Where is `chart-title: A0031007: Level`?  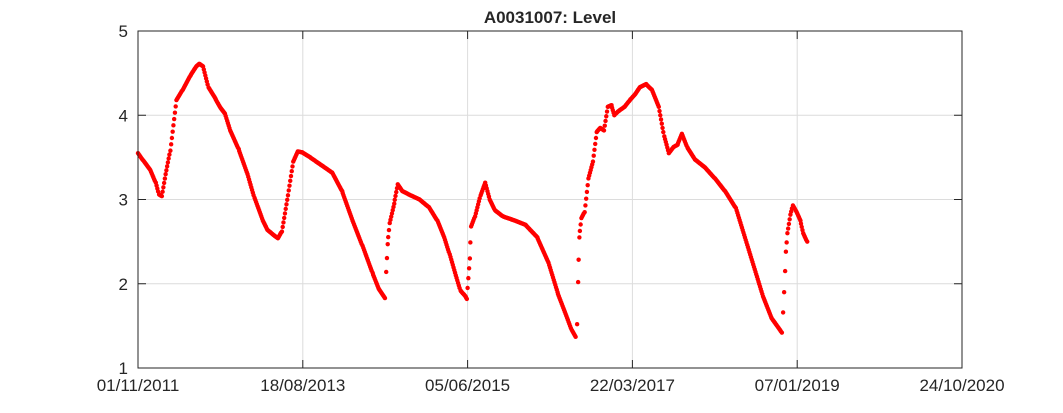
chart-title: A0031007: Level is located at coordinates (550, 17).